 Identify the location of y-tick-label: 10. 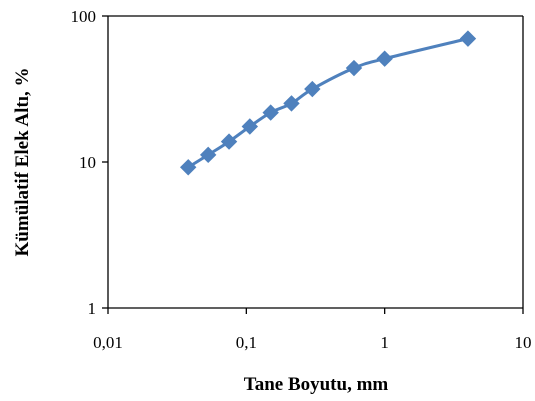
(87, 162).